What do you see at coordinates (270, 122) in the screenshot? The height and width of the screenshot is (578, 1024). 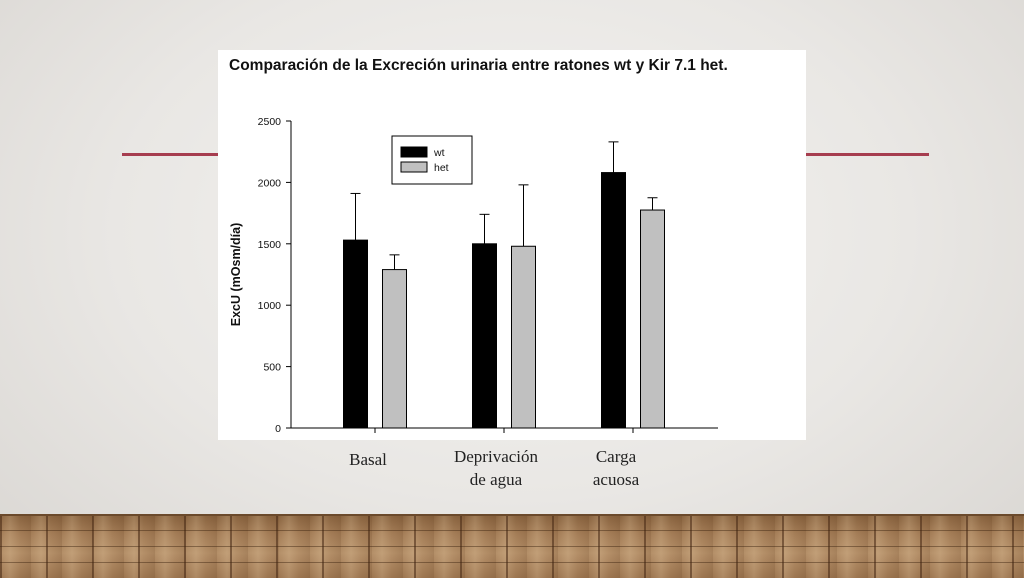 I see `y-tick-label: 2500` at bounding box center [270, 122].